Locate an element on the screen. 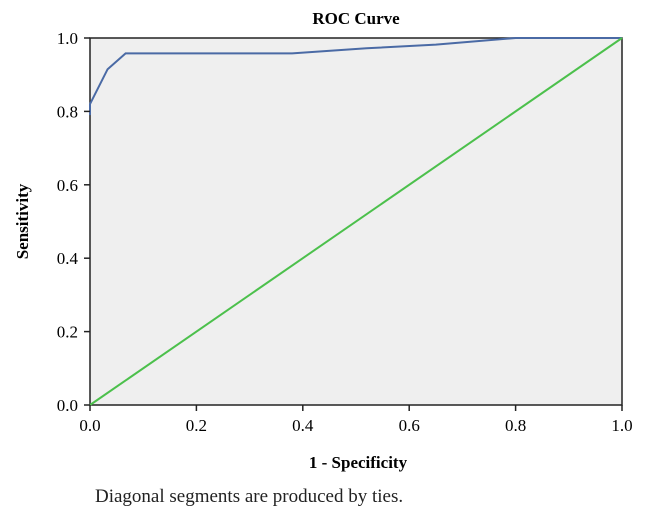 The height and width of the screenshot is (524, 646). x-tick-label: 1.0 is located at coordinates (621, 425).